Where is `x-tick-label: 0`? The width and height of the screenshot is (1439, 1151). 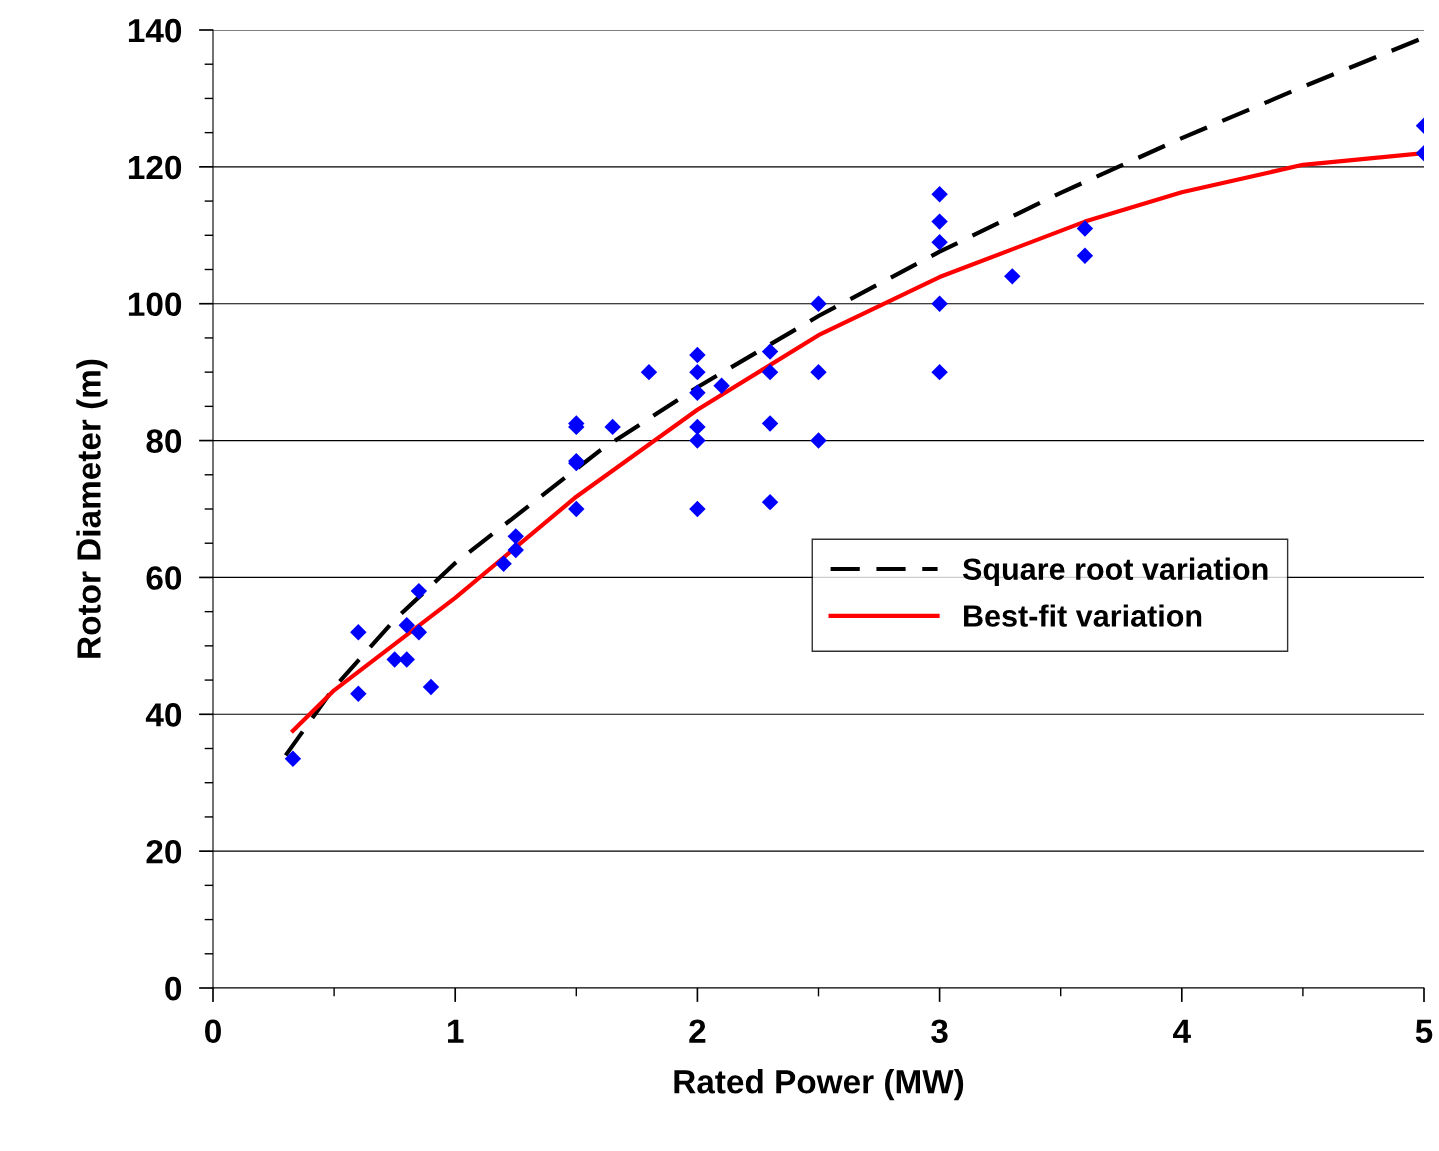 x-tick-label: 0 is located at coordinates (213, 1031).